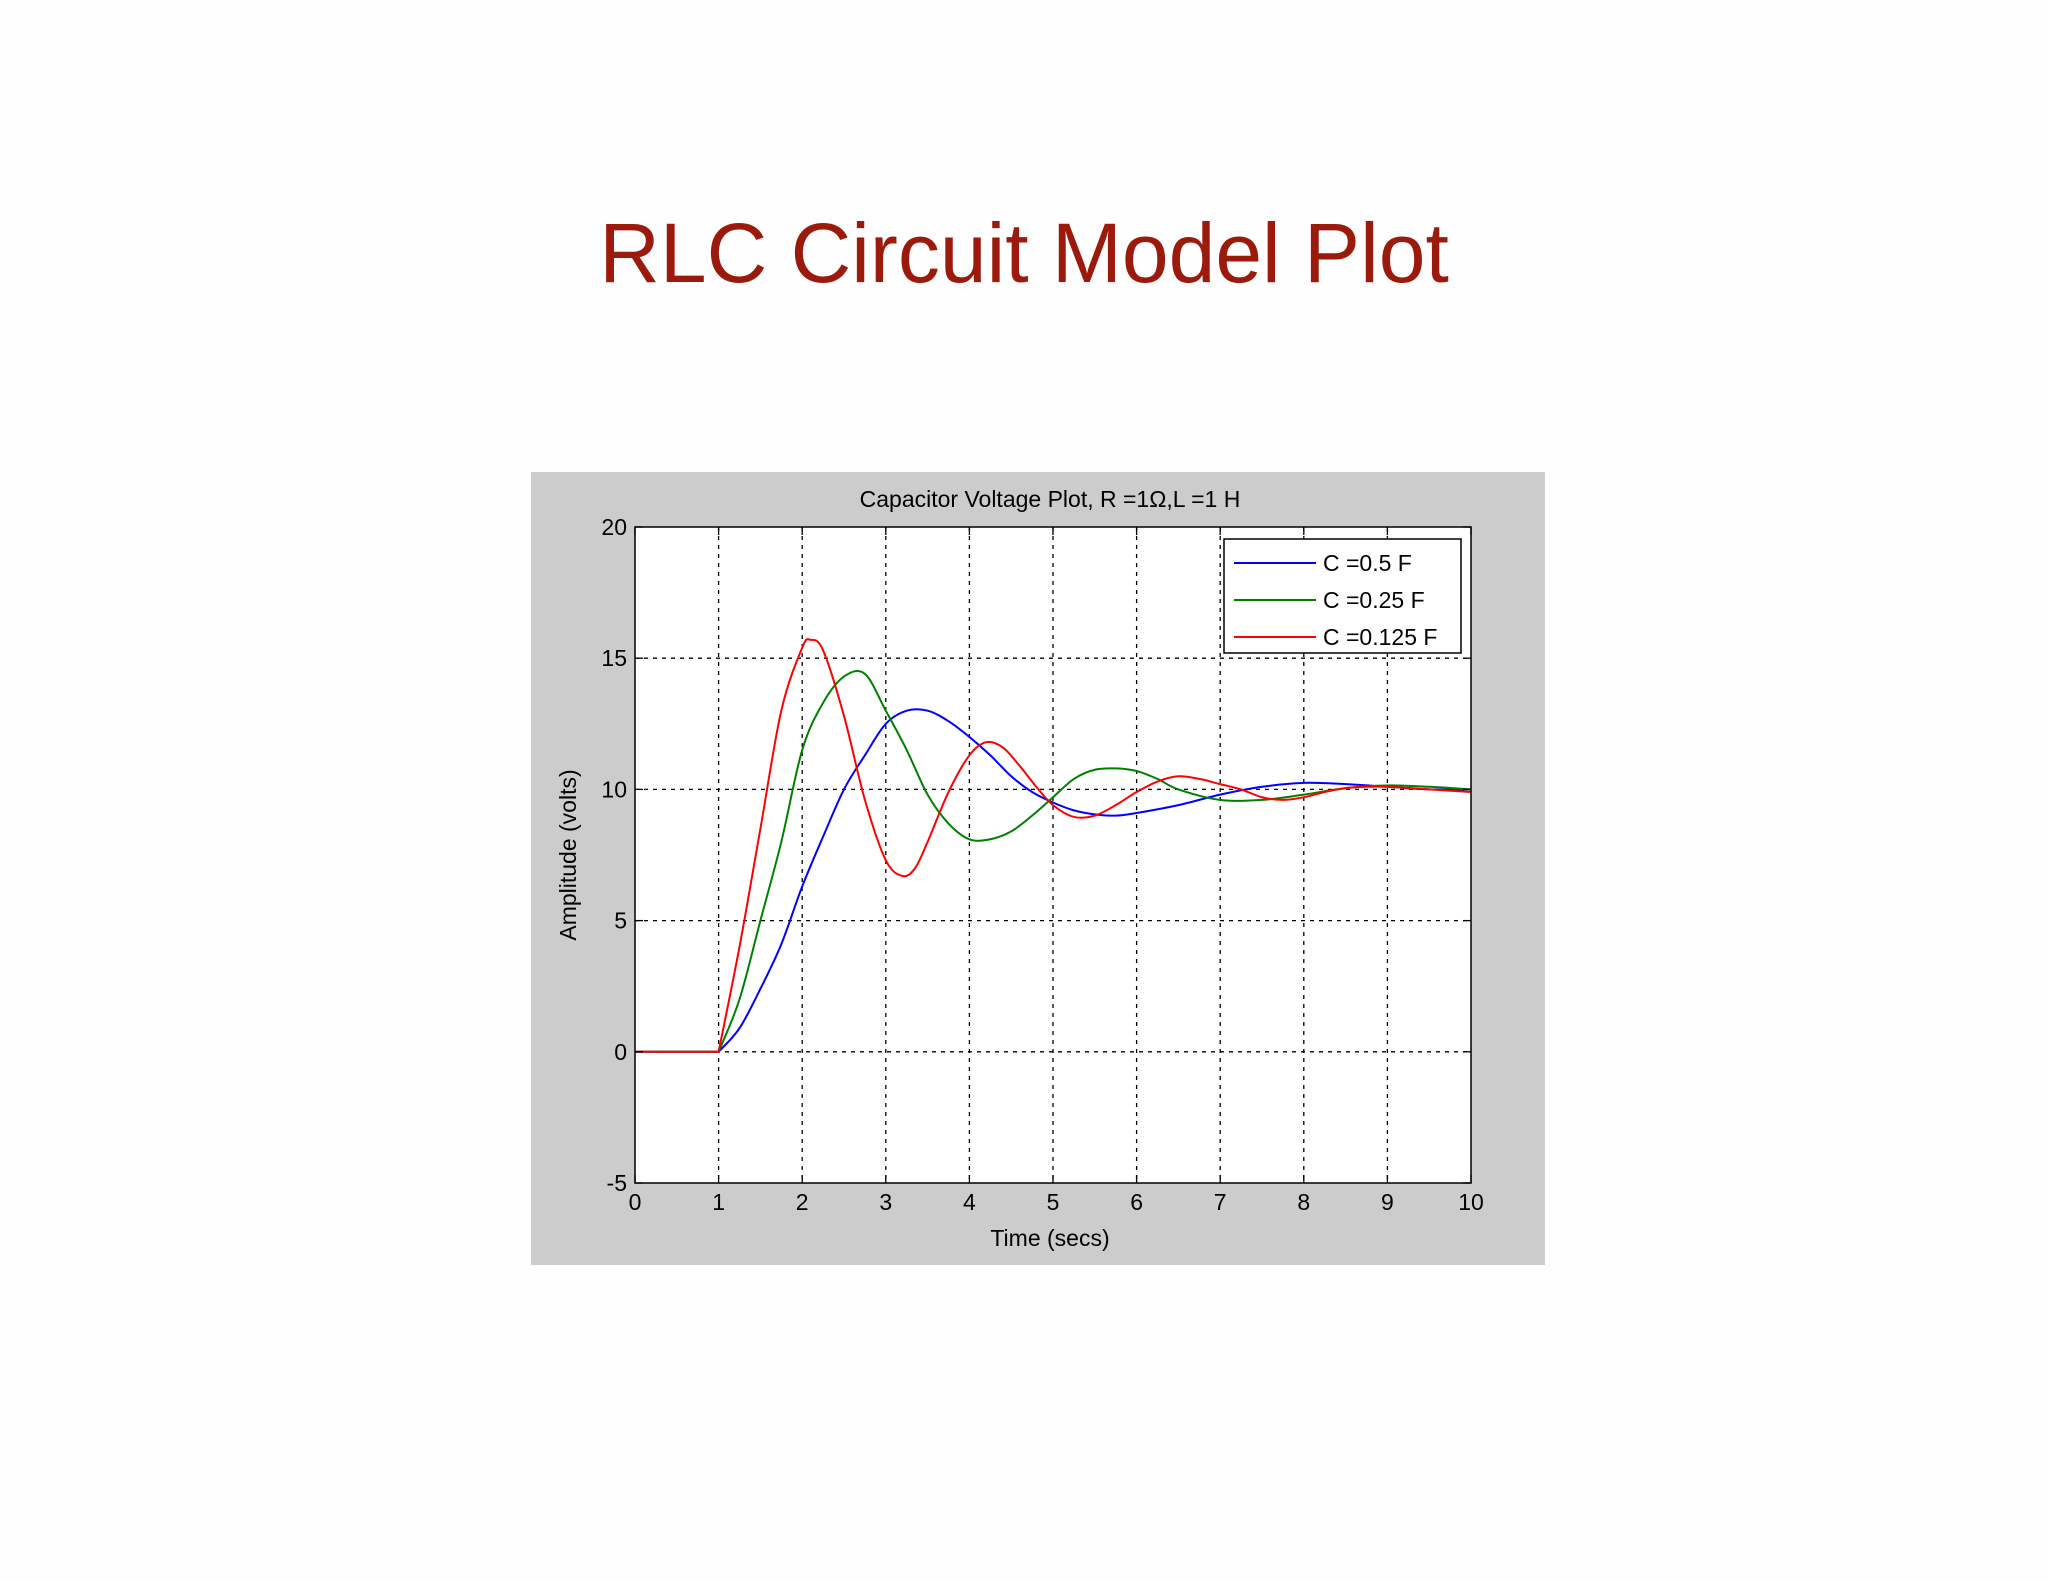 This screenshot has height=1582, width=2048. What do you see at coordinates (568, 854) in the screenshot?
I see `y-axis-label: Amplitude (volts)` at bounding box center [568, 854].